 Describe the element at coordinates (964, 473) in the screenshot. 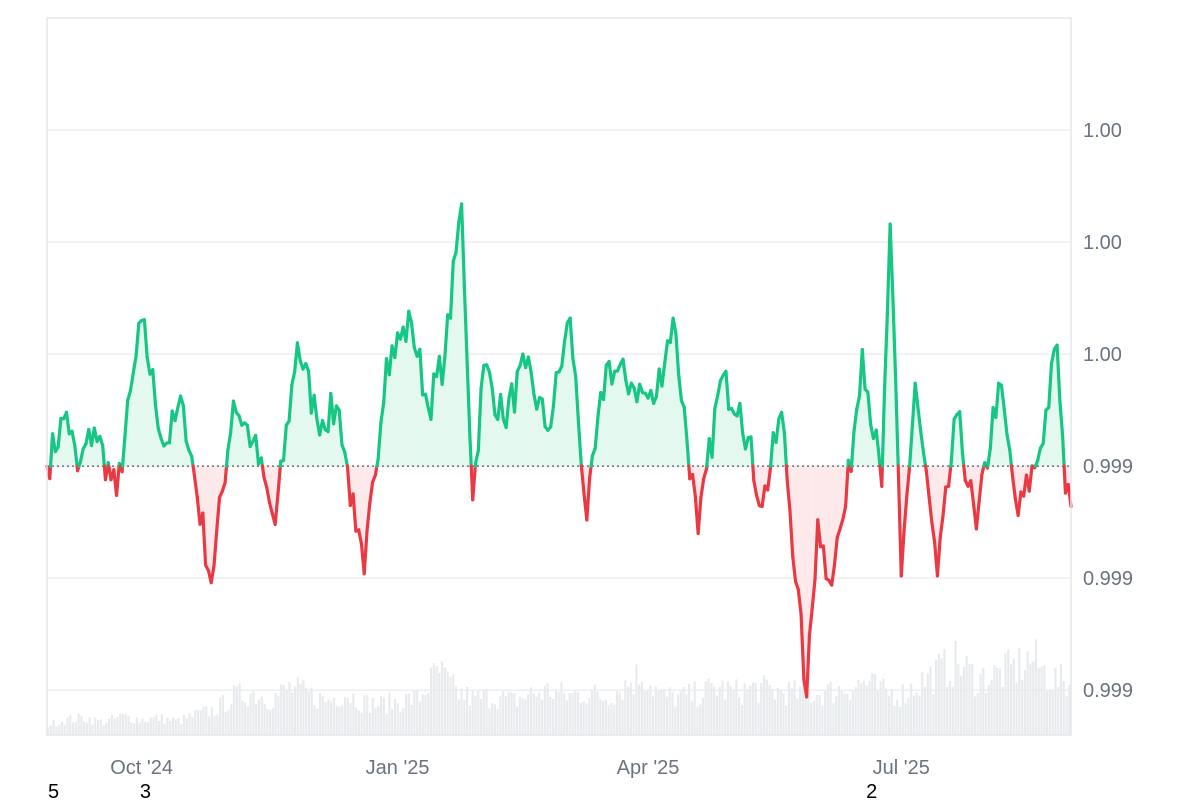

I see `line-segment-down` at that location.